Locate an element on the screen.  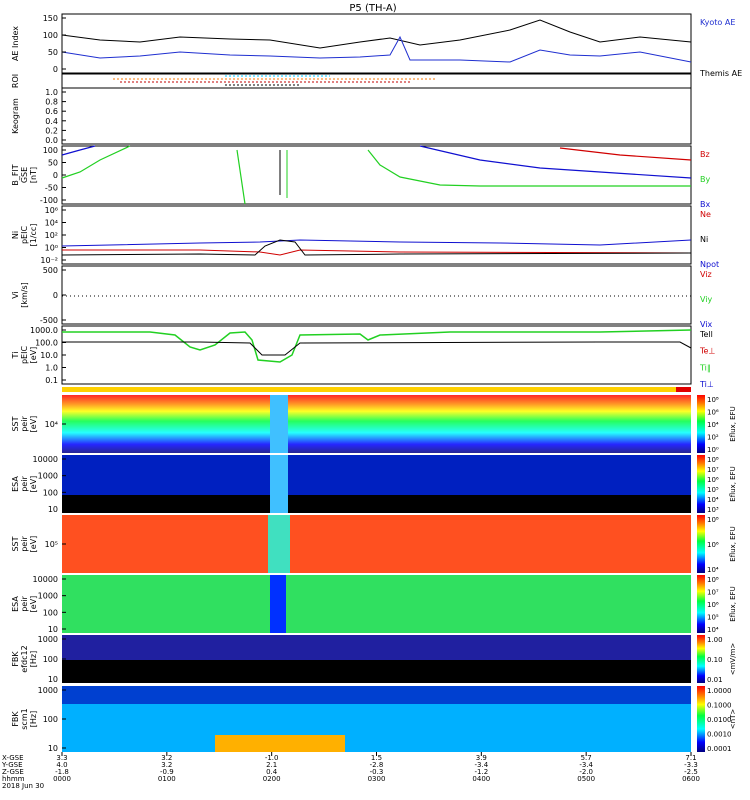
esa-e-low is located at coordinates (376, 504).